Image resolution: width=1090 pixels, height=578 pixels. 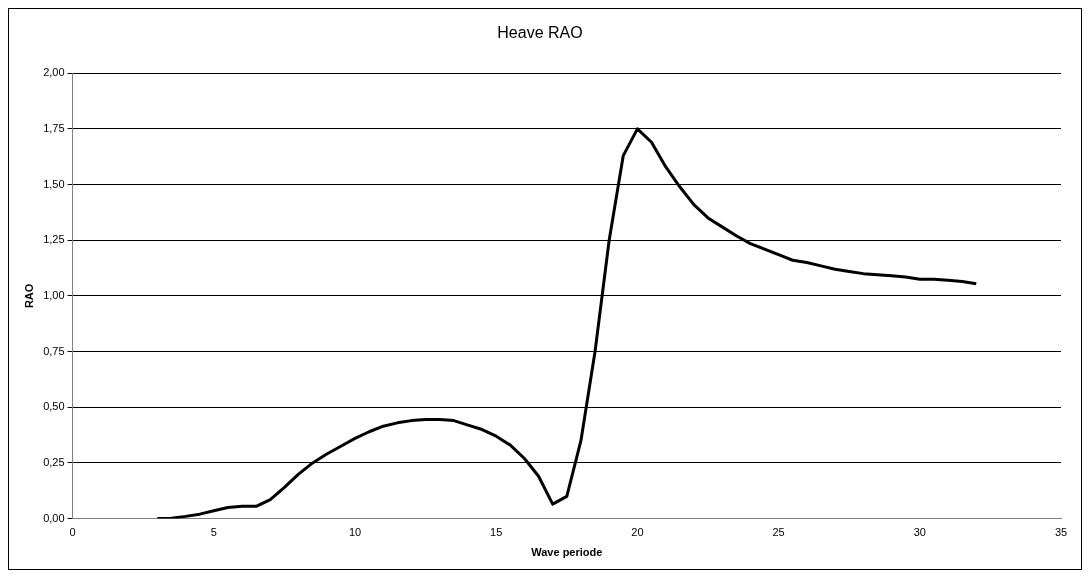 I want to click on y-tick-label: 1,00, so click(x=54, y=294).